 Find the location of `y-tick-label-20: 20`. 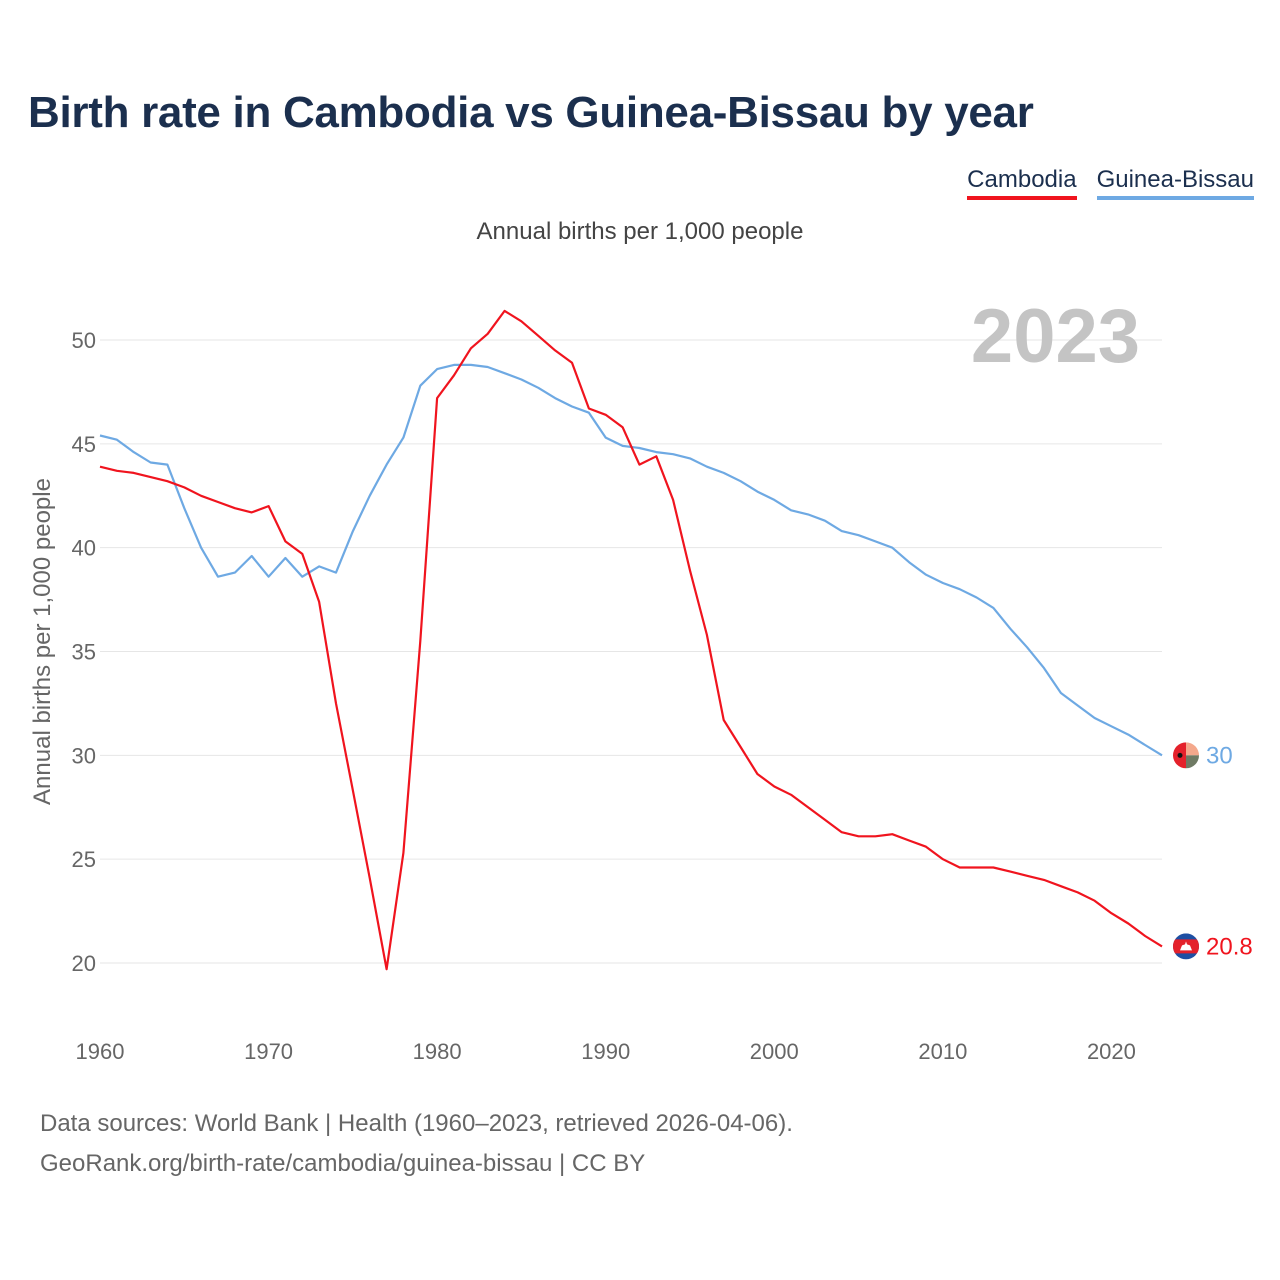

y-tick-label-20: 20 is located at coordinates (84, 963).